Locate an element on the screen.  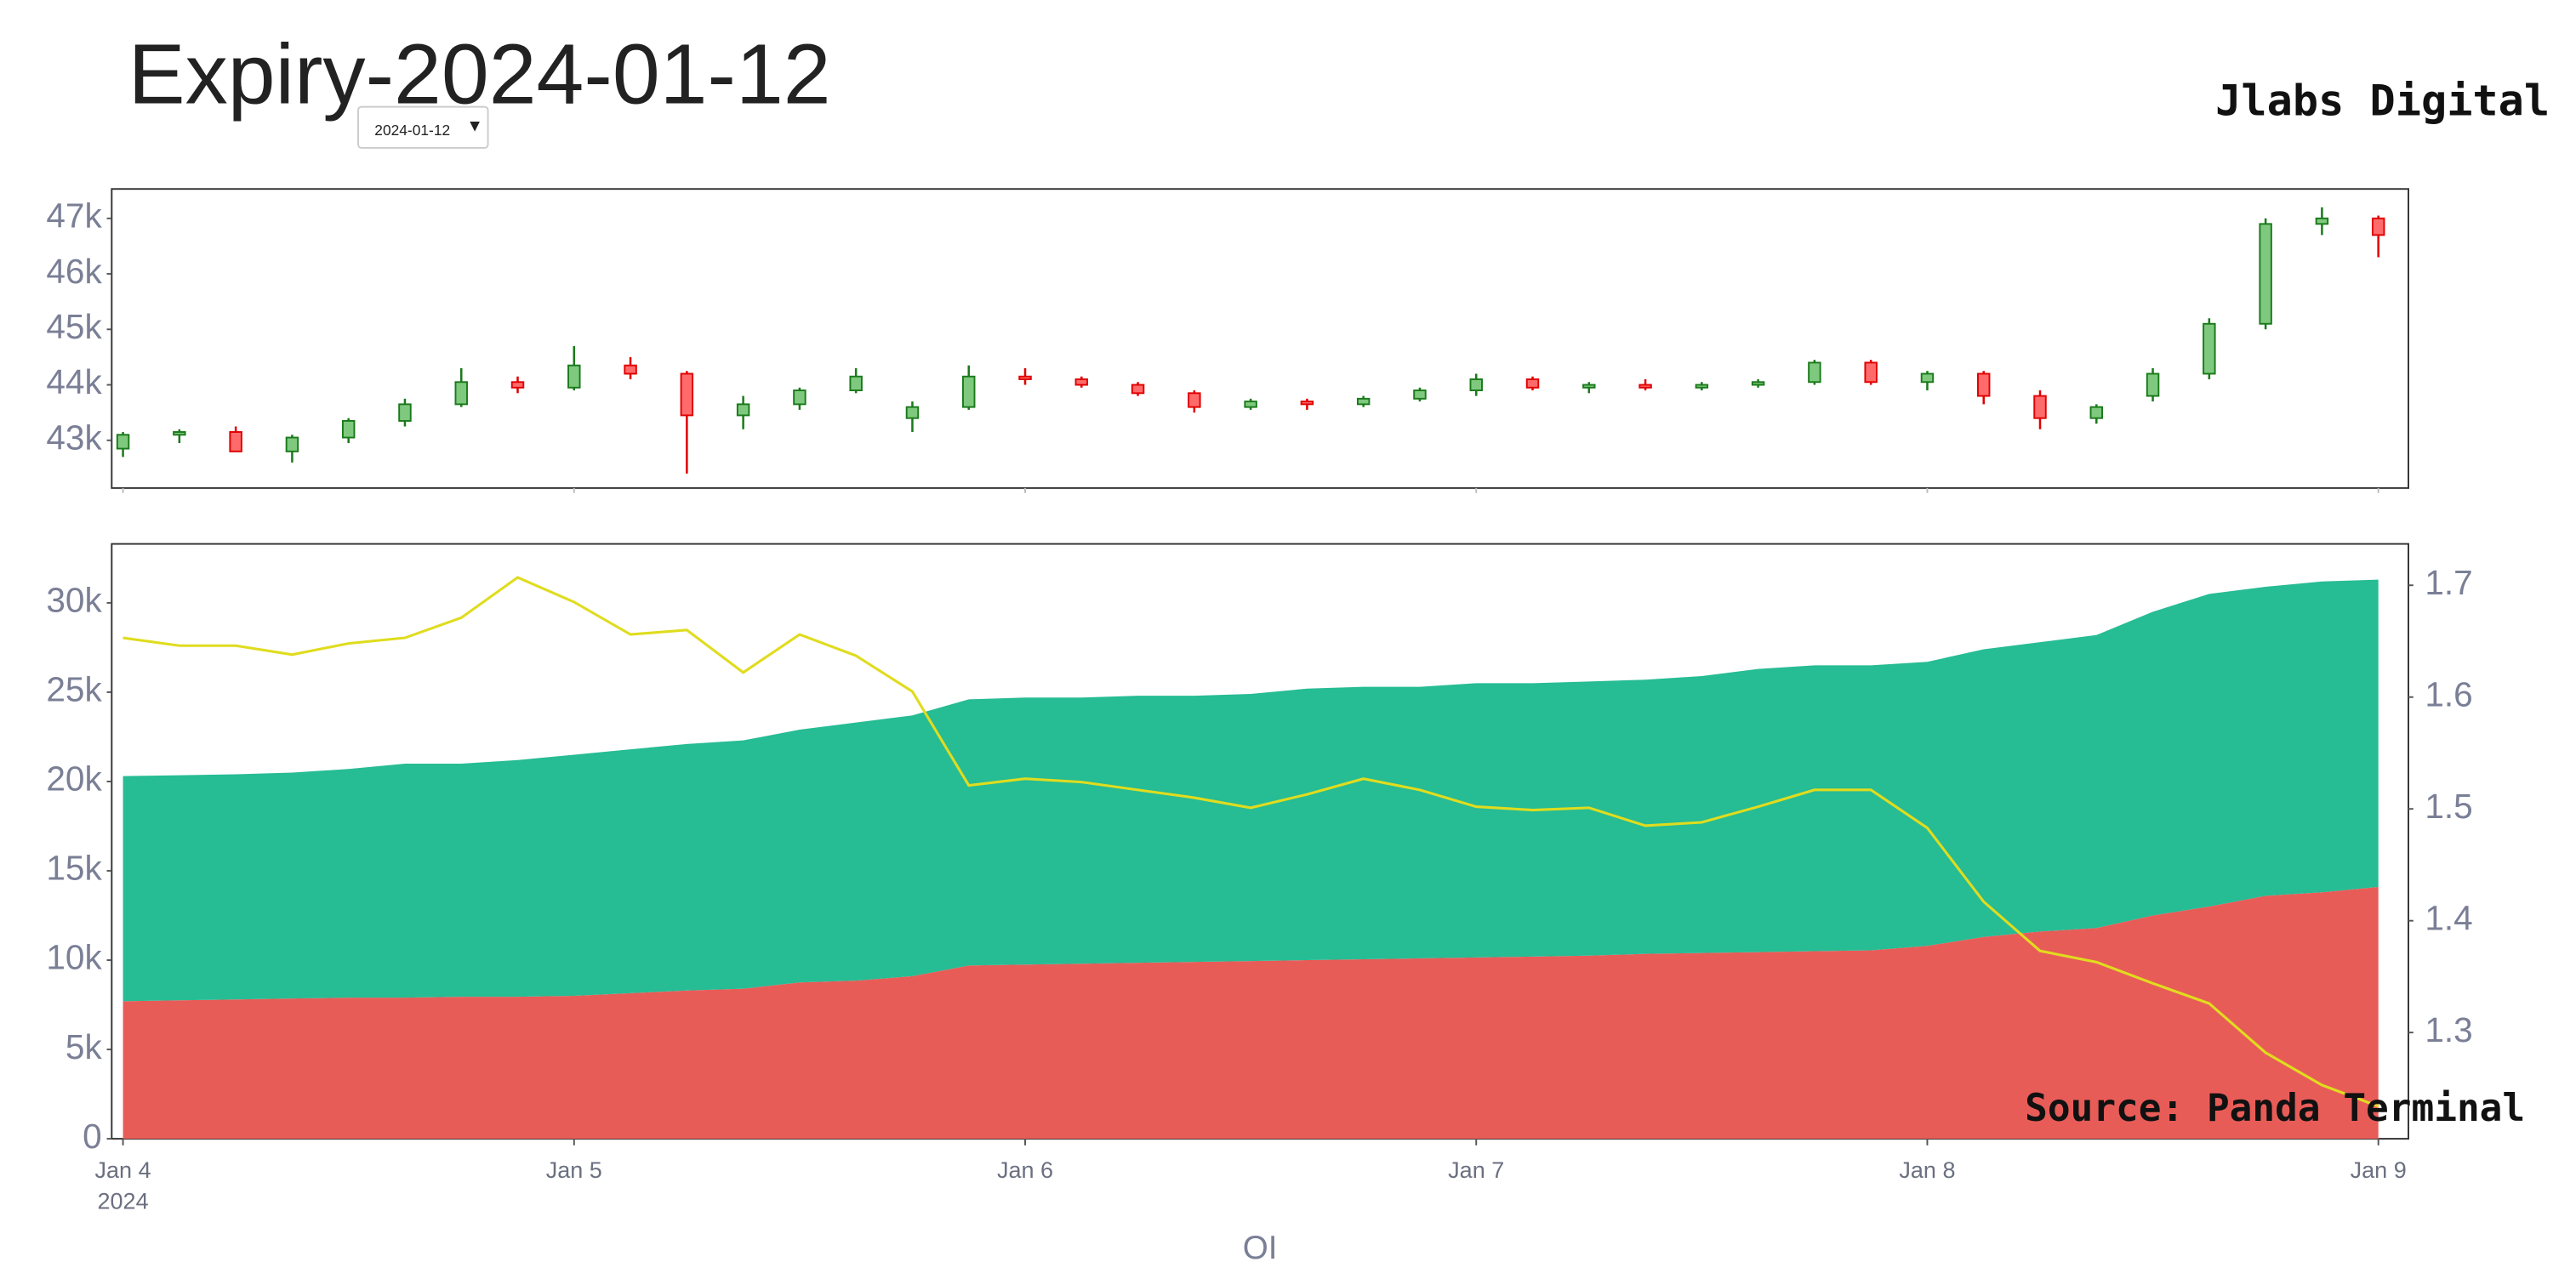
y-tick-label: 30k is located at coordinates (74, 601).